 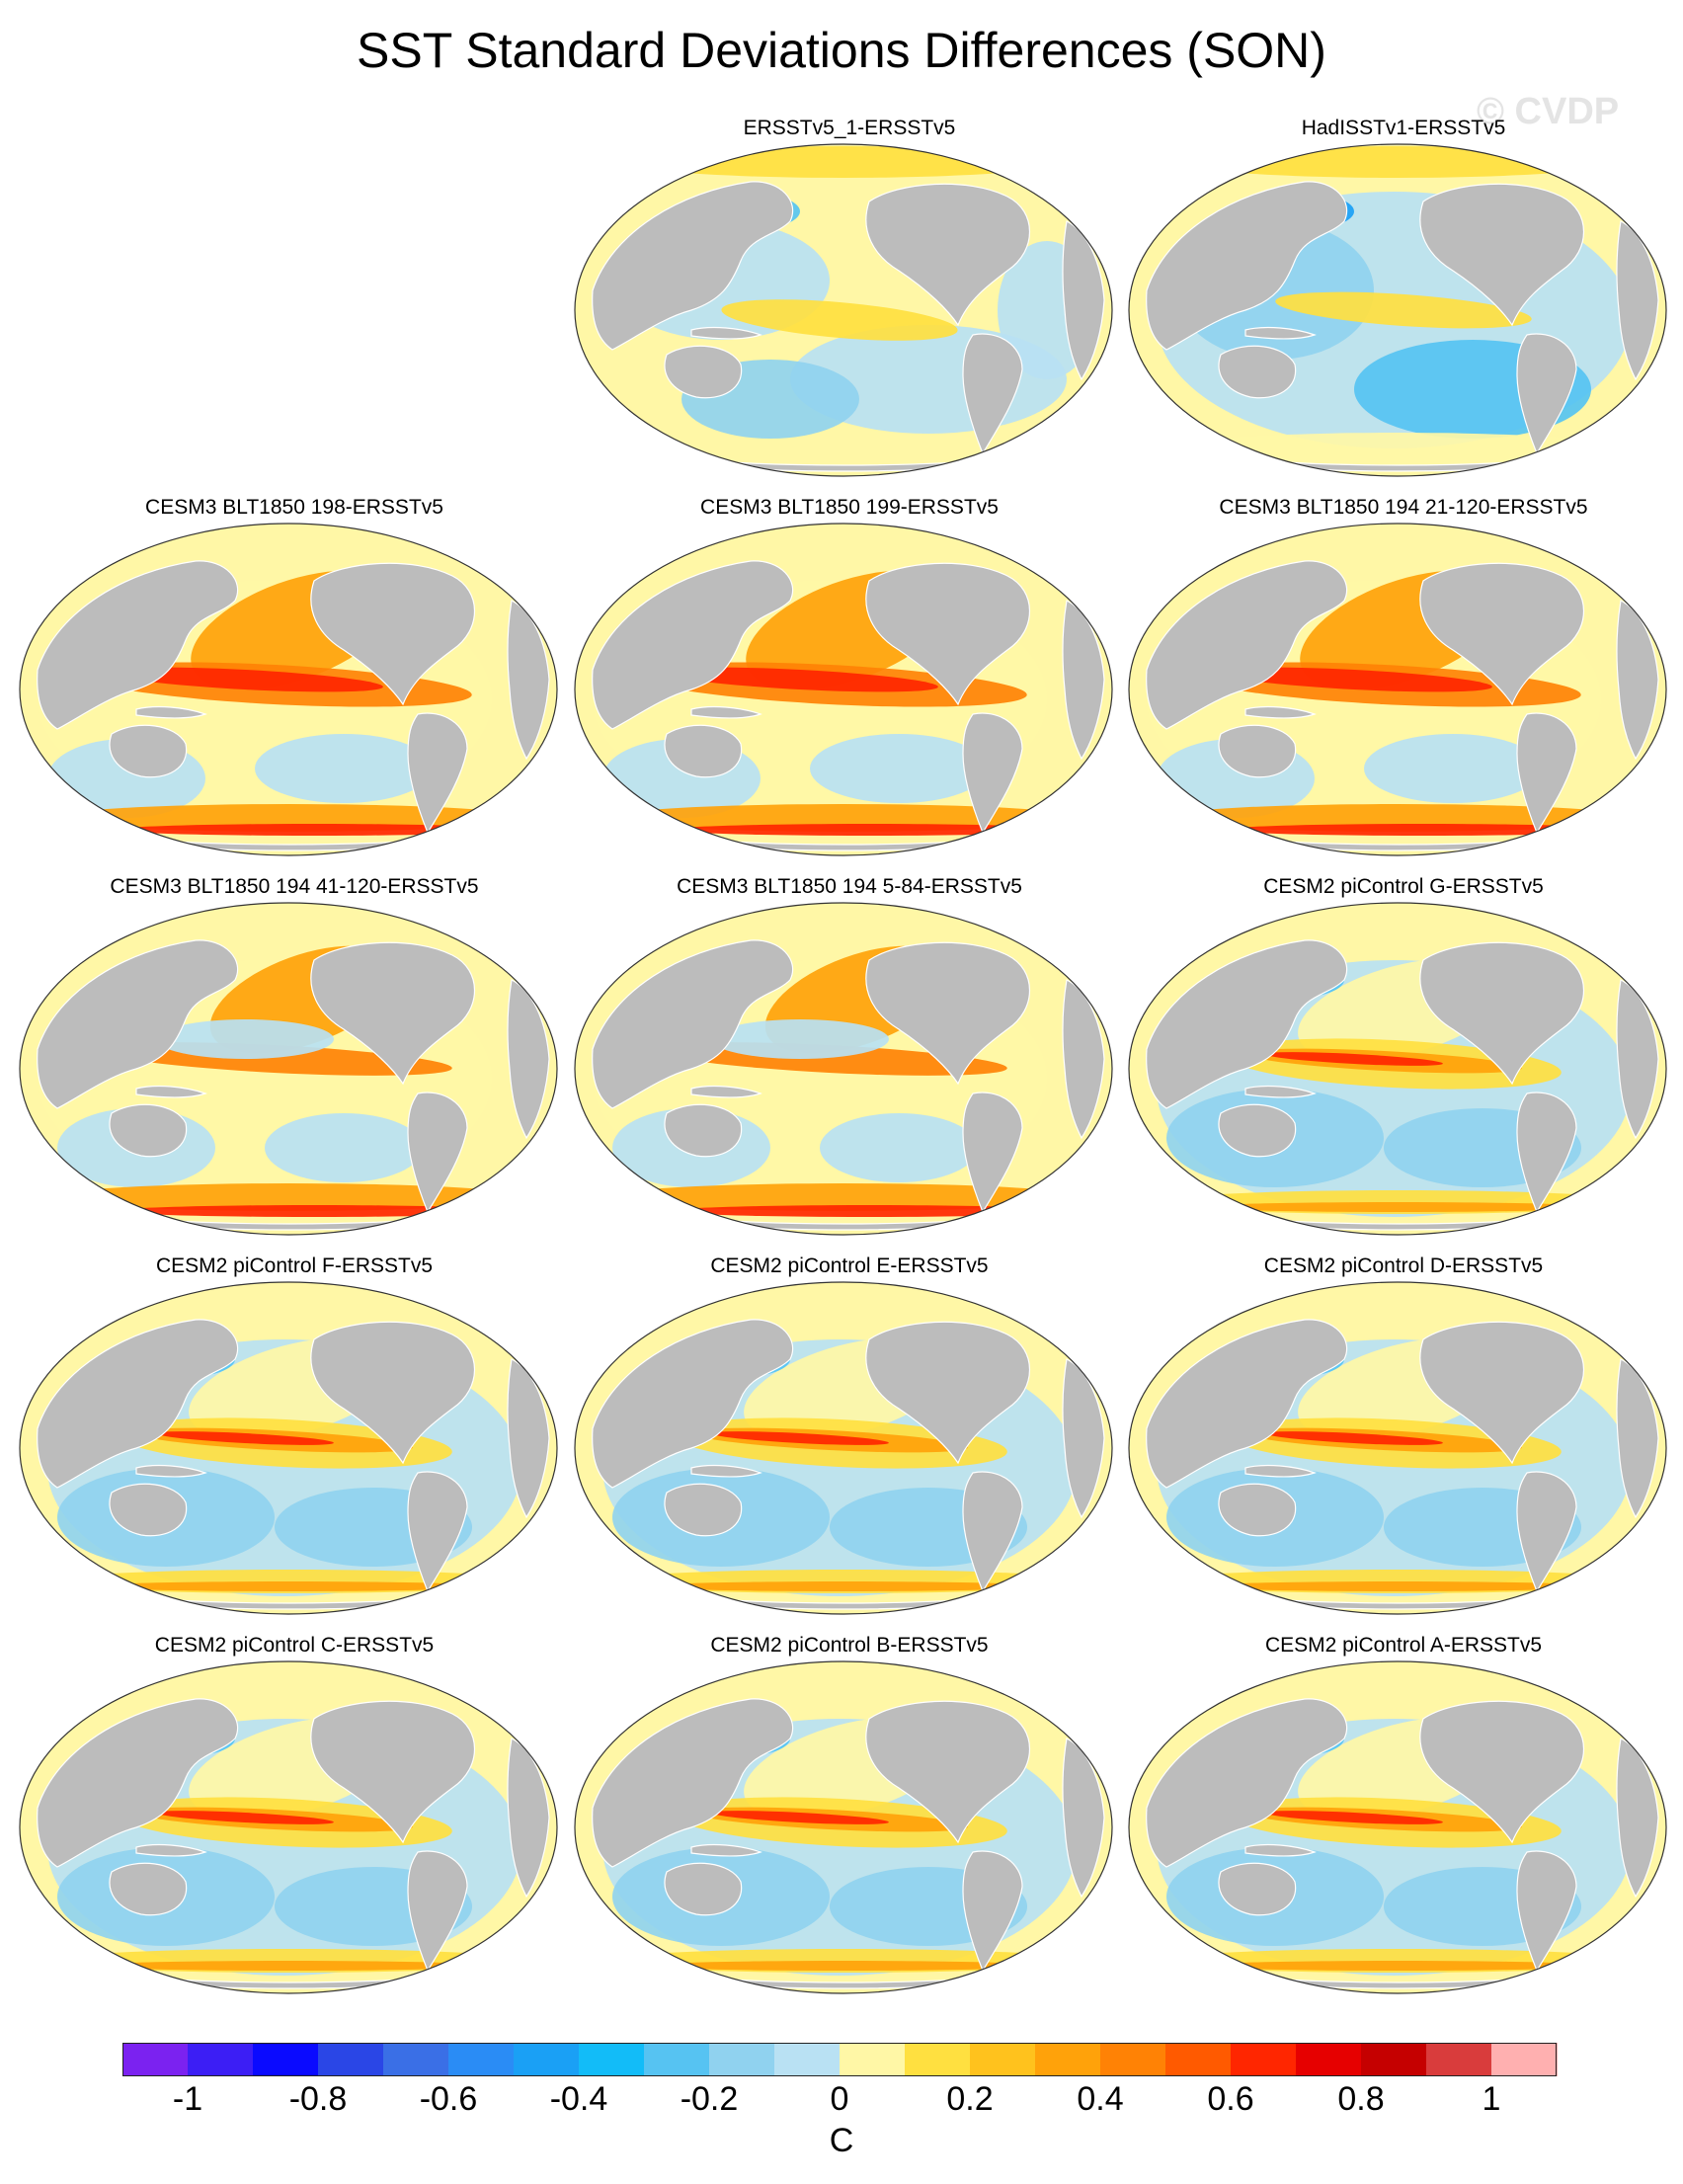 I want to click on panel-title: CESM2 piControl B-ERSSTv5, so click(x=849, y=1645).